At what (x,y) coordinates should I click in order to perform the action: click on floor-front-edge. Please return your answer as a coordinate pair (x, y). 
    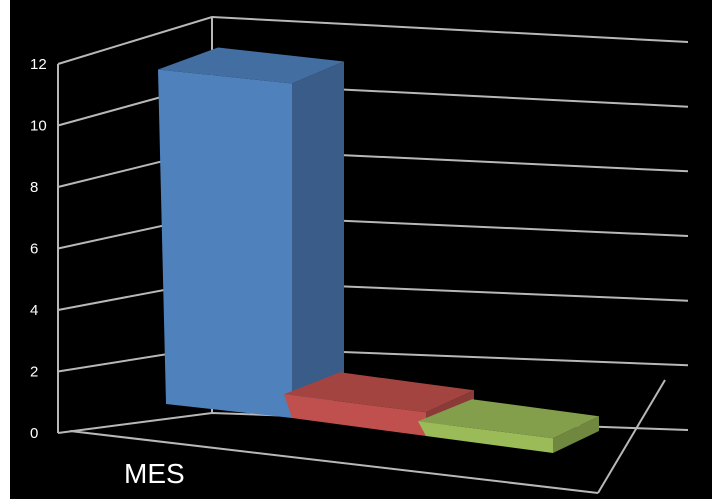
    Looking at the image, I should click on (334, 462).